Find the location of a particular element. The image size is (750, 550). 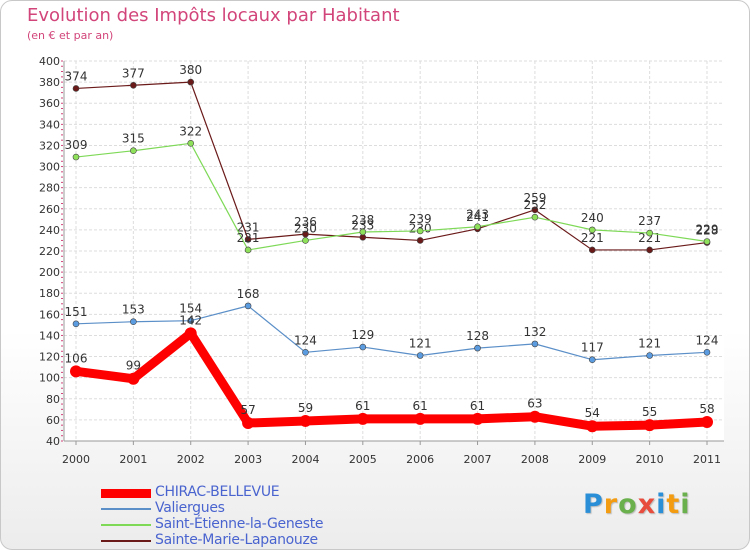

data-label: 151 is located at coordinates (76, 312).